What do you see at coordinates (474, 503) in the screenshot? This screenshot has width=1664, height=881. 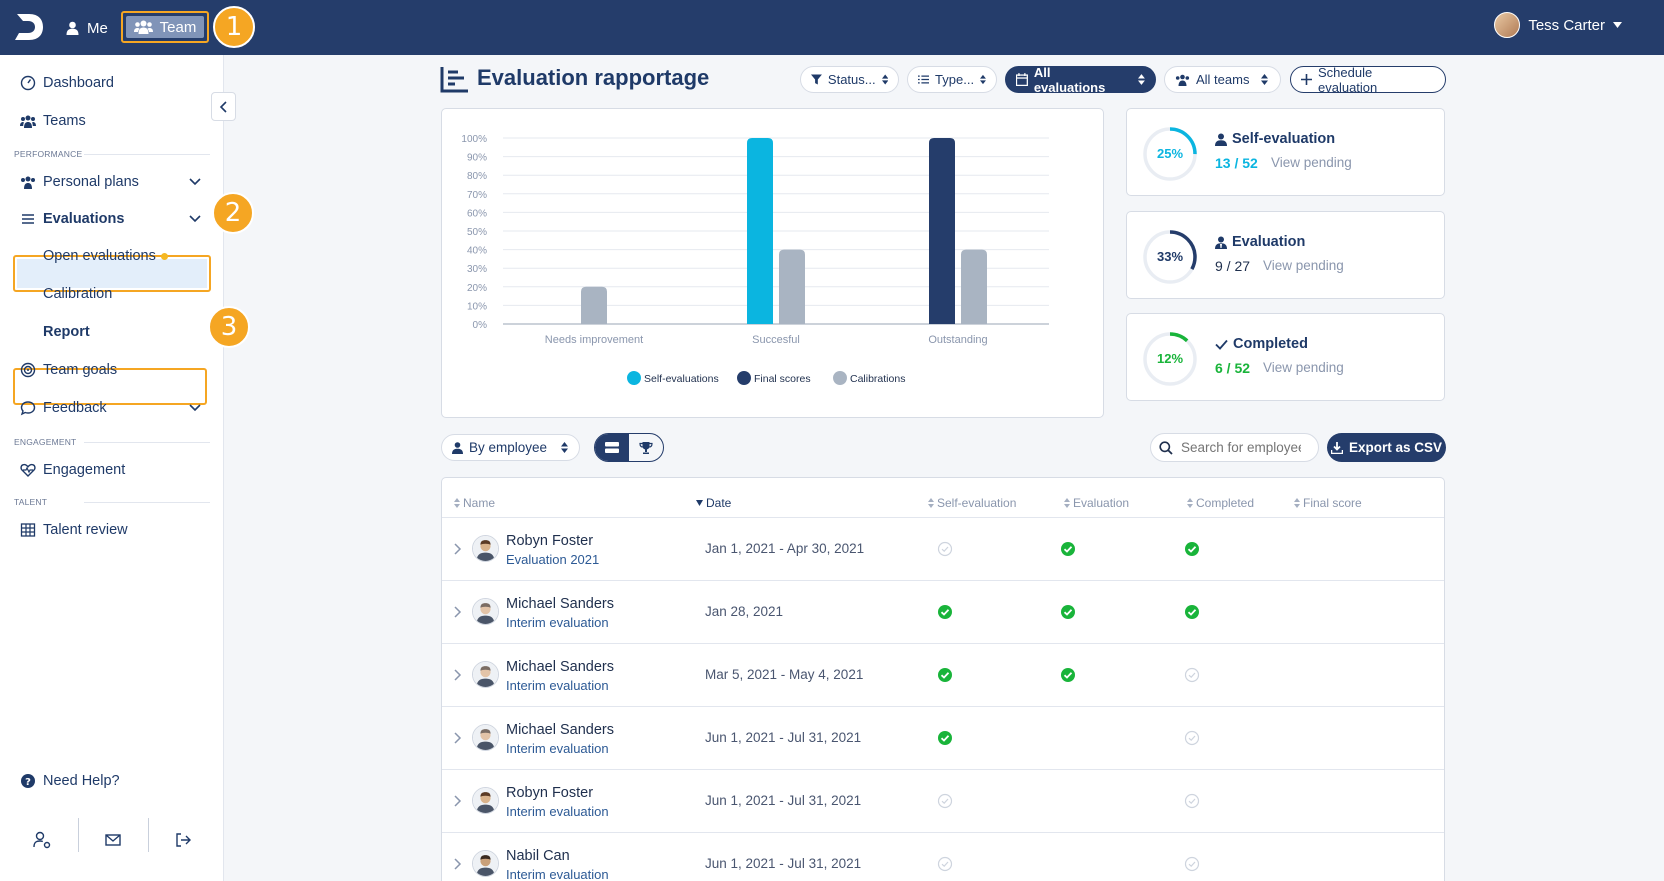 I see `column-header-name: Name` at bounding box center [474, 503].